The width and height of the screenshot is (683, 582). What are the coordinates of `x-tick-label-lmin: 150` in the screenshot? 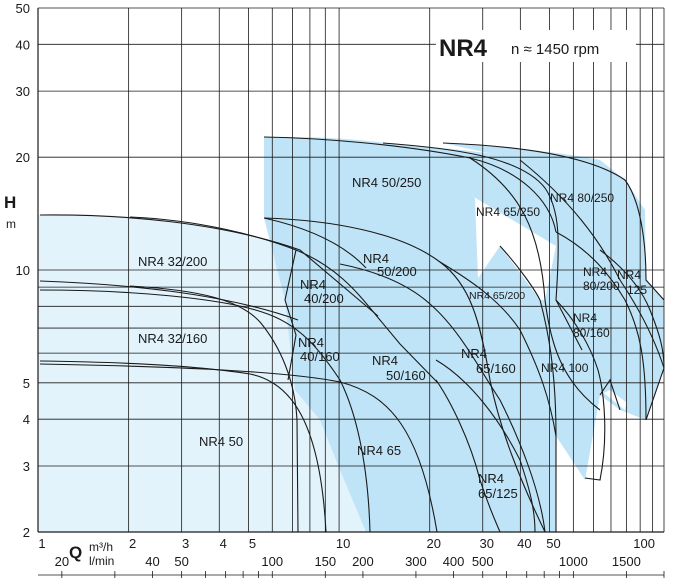 It's located at (325, 561).